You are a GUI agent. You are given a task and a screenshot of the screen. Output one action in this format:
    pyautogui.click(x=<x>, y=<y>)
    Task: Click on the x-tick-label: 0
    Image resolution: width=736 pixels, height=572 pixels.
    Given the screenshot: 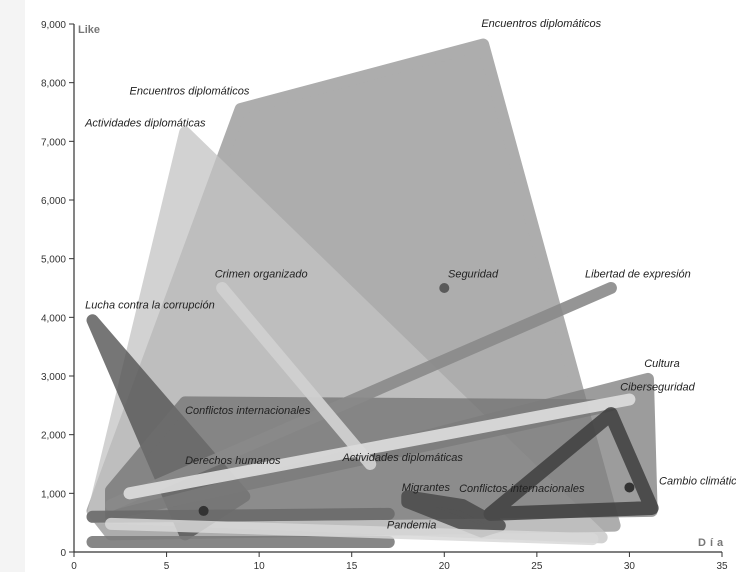 What is the action you would take?
    pyautogui.click(x=74, y=566)
    